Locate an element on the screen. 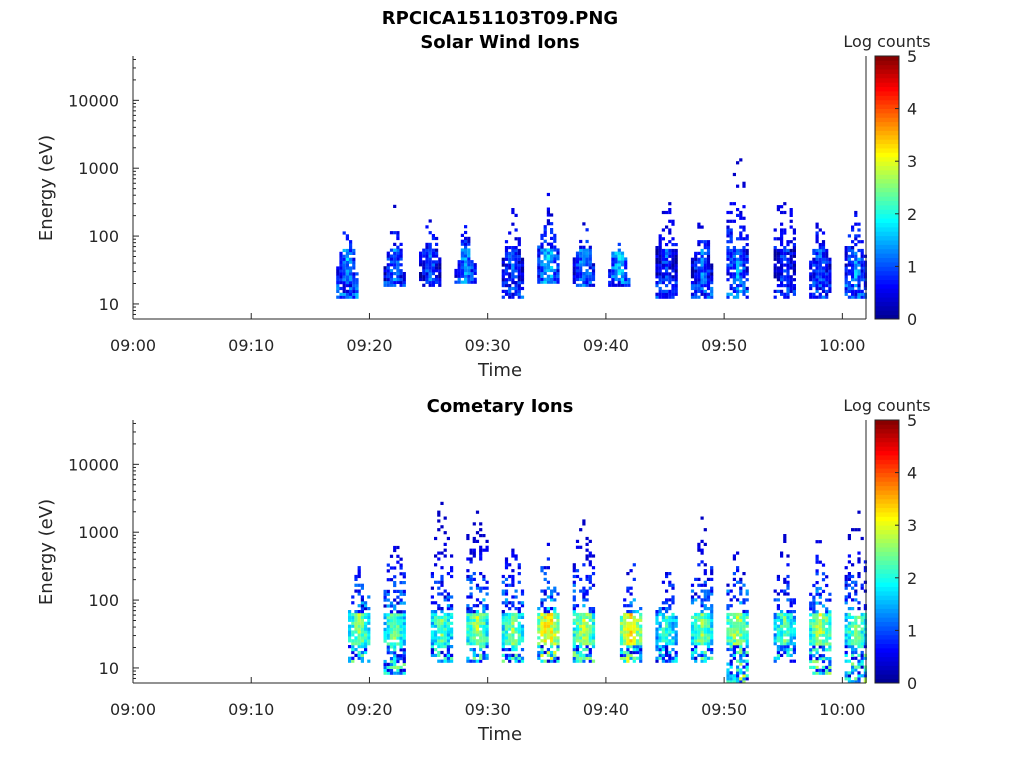  colorbar-title: Log counts is located at coordinates (886, 405).